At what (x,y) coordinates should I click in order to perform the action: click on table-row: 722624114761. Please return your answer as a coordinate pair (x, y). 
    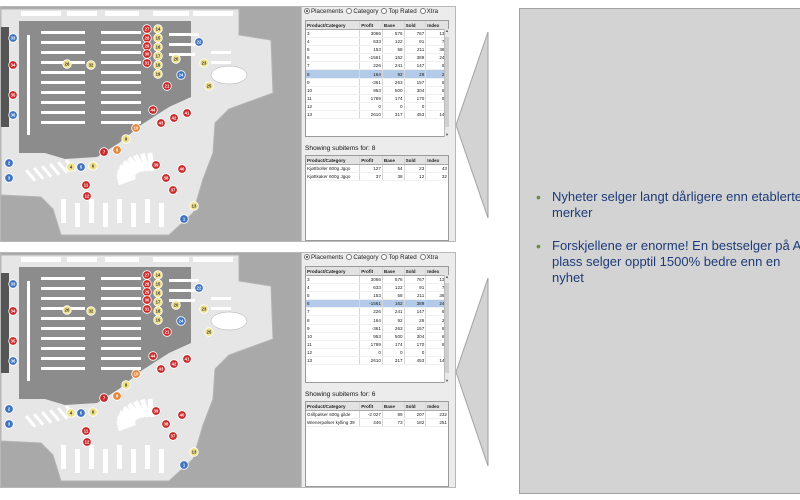
    Looking at the image, I should click on (377, 312).